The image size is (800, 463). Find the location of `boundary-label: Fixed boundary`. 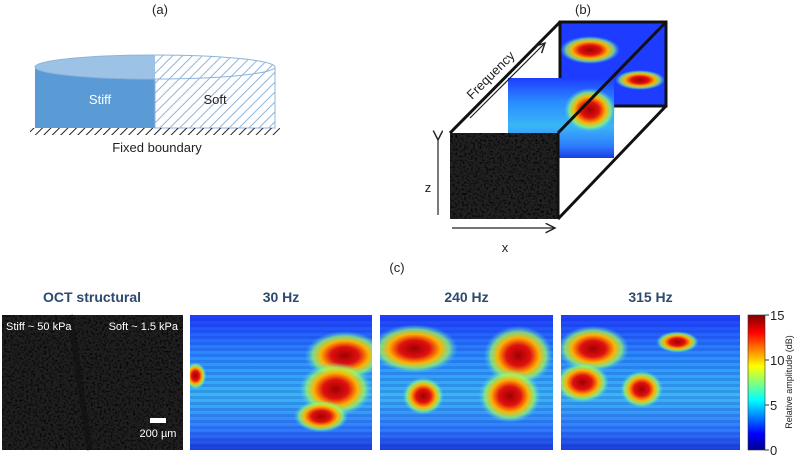

boundary-label: Fixed boundary is located at coordinates (157, 147).